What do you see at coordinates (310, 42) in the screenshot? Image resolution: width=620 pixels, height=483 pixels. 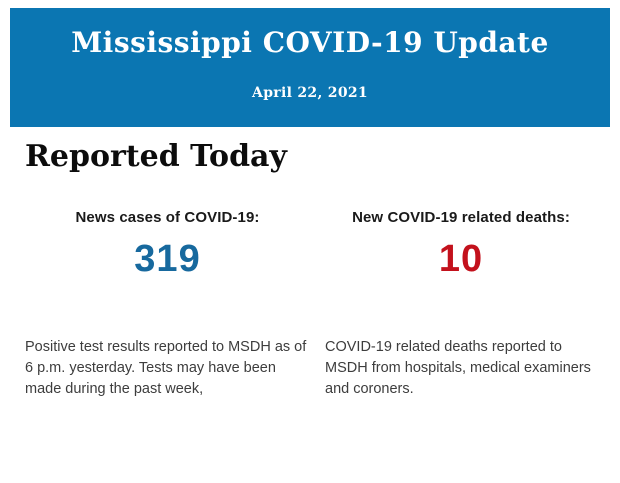 I see `newsletter-title: Mississippi COVID-19 Update` at bounding box center [310, 42].